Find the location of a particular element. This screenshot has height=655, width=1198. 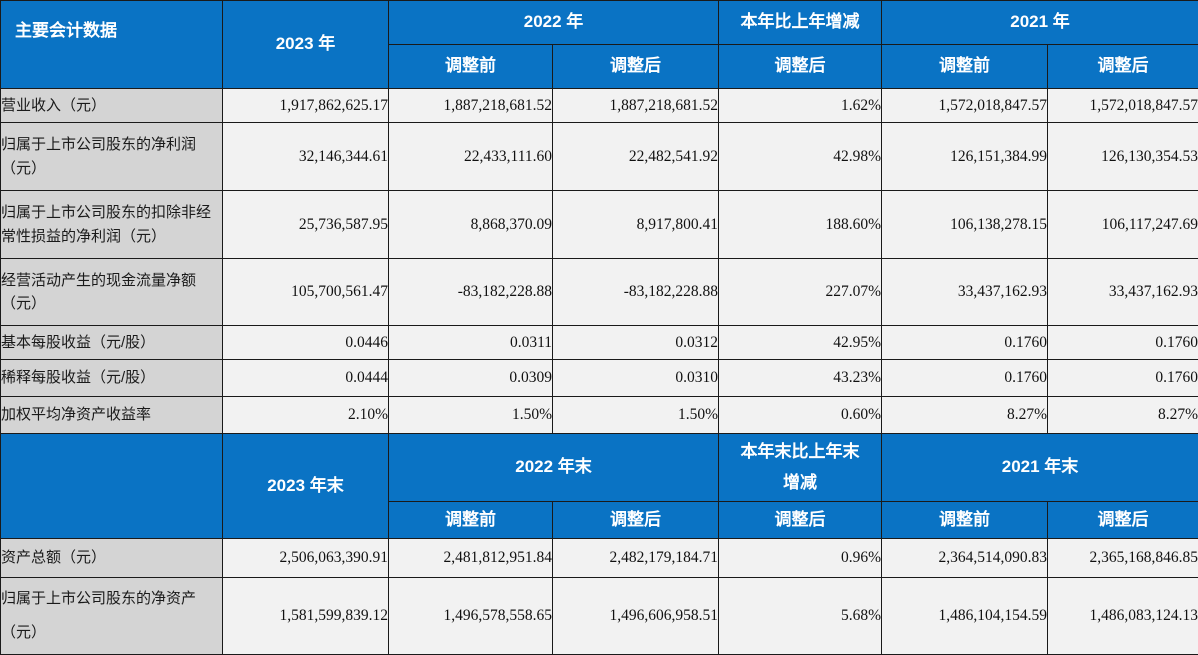

cell-2022-adj-after: 0.0312 is located at coordinates (636, 343).